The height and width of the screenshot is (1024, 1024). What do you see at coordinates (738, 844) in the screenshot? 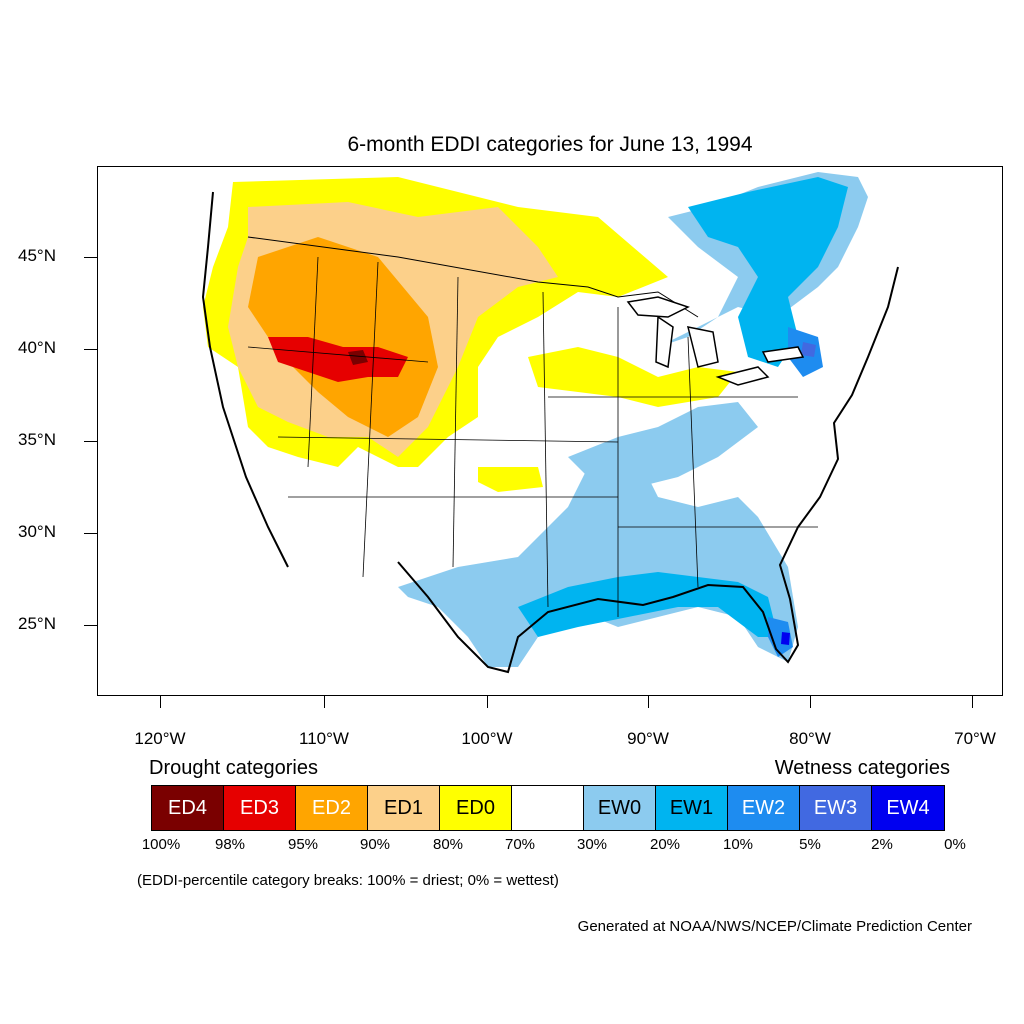
I see `pct-break-10: 10%` at bounding box center [738, 844].